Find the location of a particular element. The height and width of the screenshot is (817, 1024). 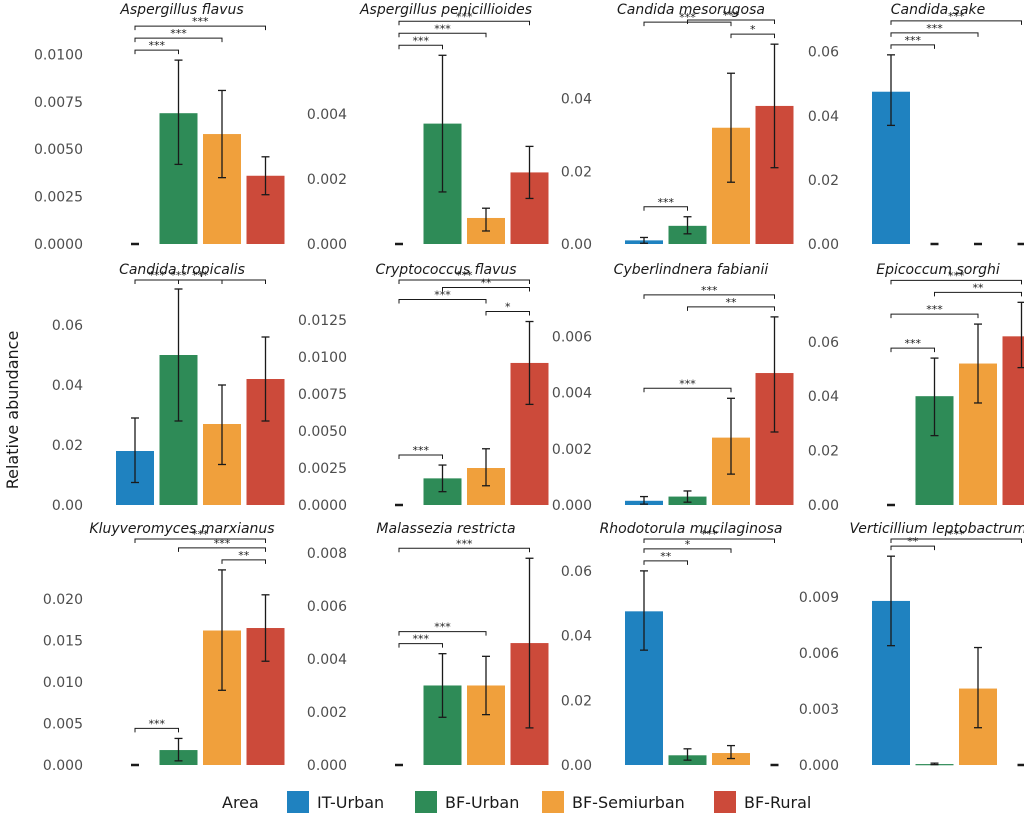

panel-title: Verticillium leptobactrum is located at coordinates (936, 529).